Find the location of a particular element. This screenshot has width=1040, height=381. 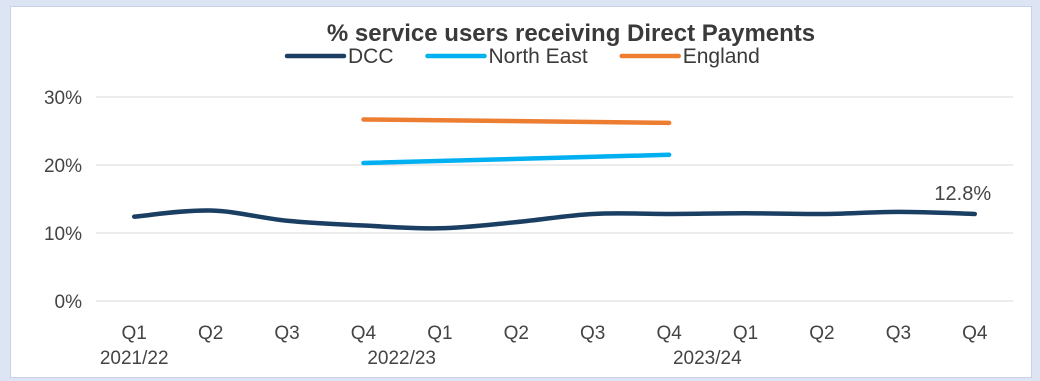

y-tick-label: 30% is located at coordinates (63, 98).